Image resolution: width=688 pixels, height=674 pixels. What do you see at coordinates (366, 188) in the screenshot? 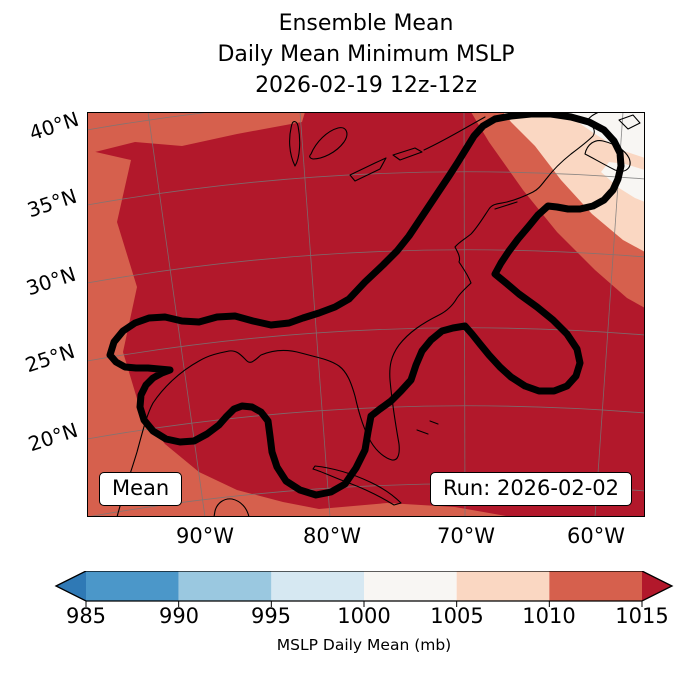
I see `gridline-parallel-35n` at bounding box center [366, 188].